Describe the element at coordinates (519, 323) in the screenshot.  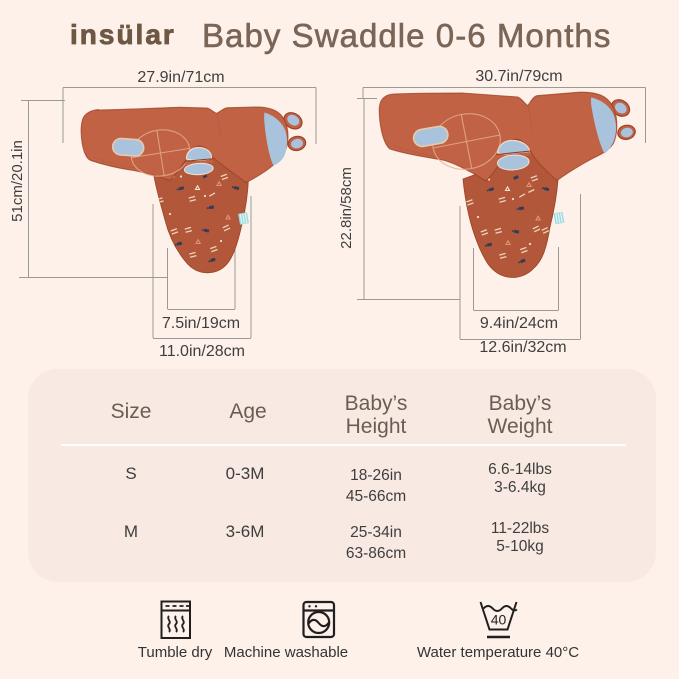
I see `svg-text: 9.4in/24cm` at that location.